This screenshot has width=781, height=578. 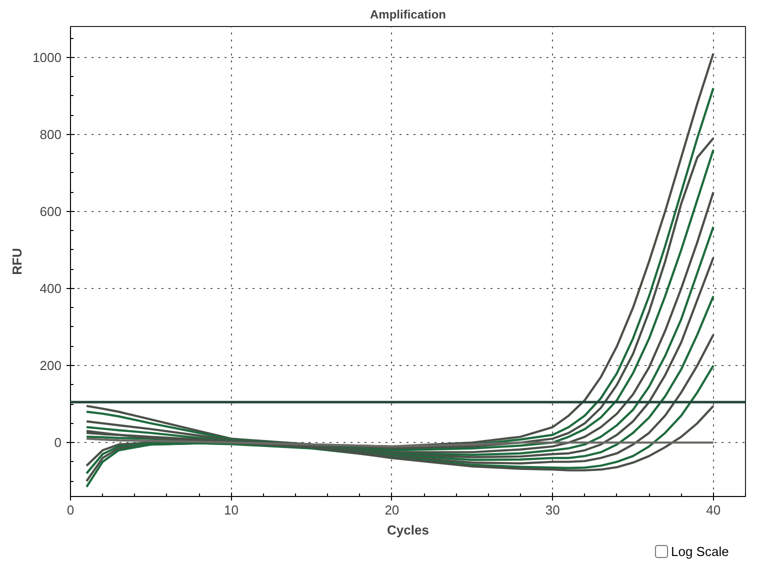 What do you see at coordinates (408, 15) in the screenshot?
I see `chart-title: Amplification` at bounding box center [408, 15].